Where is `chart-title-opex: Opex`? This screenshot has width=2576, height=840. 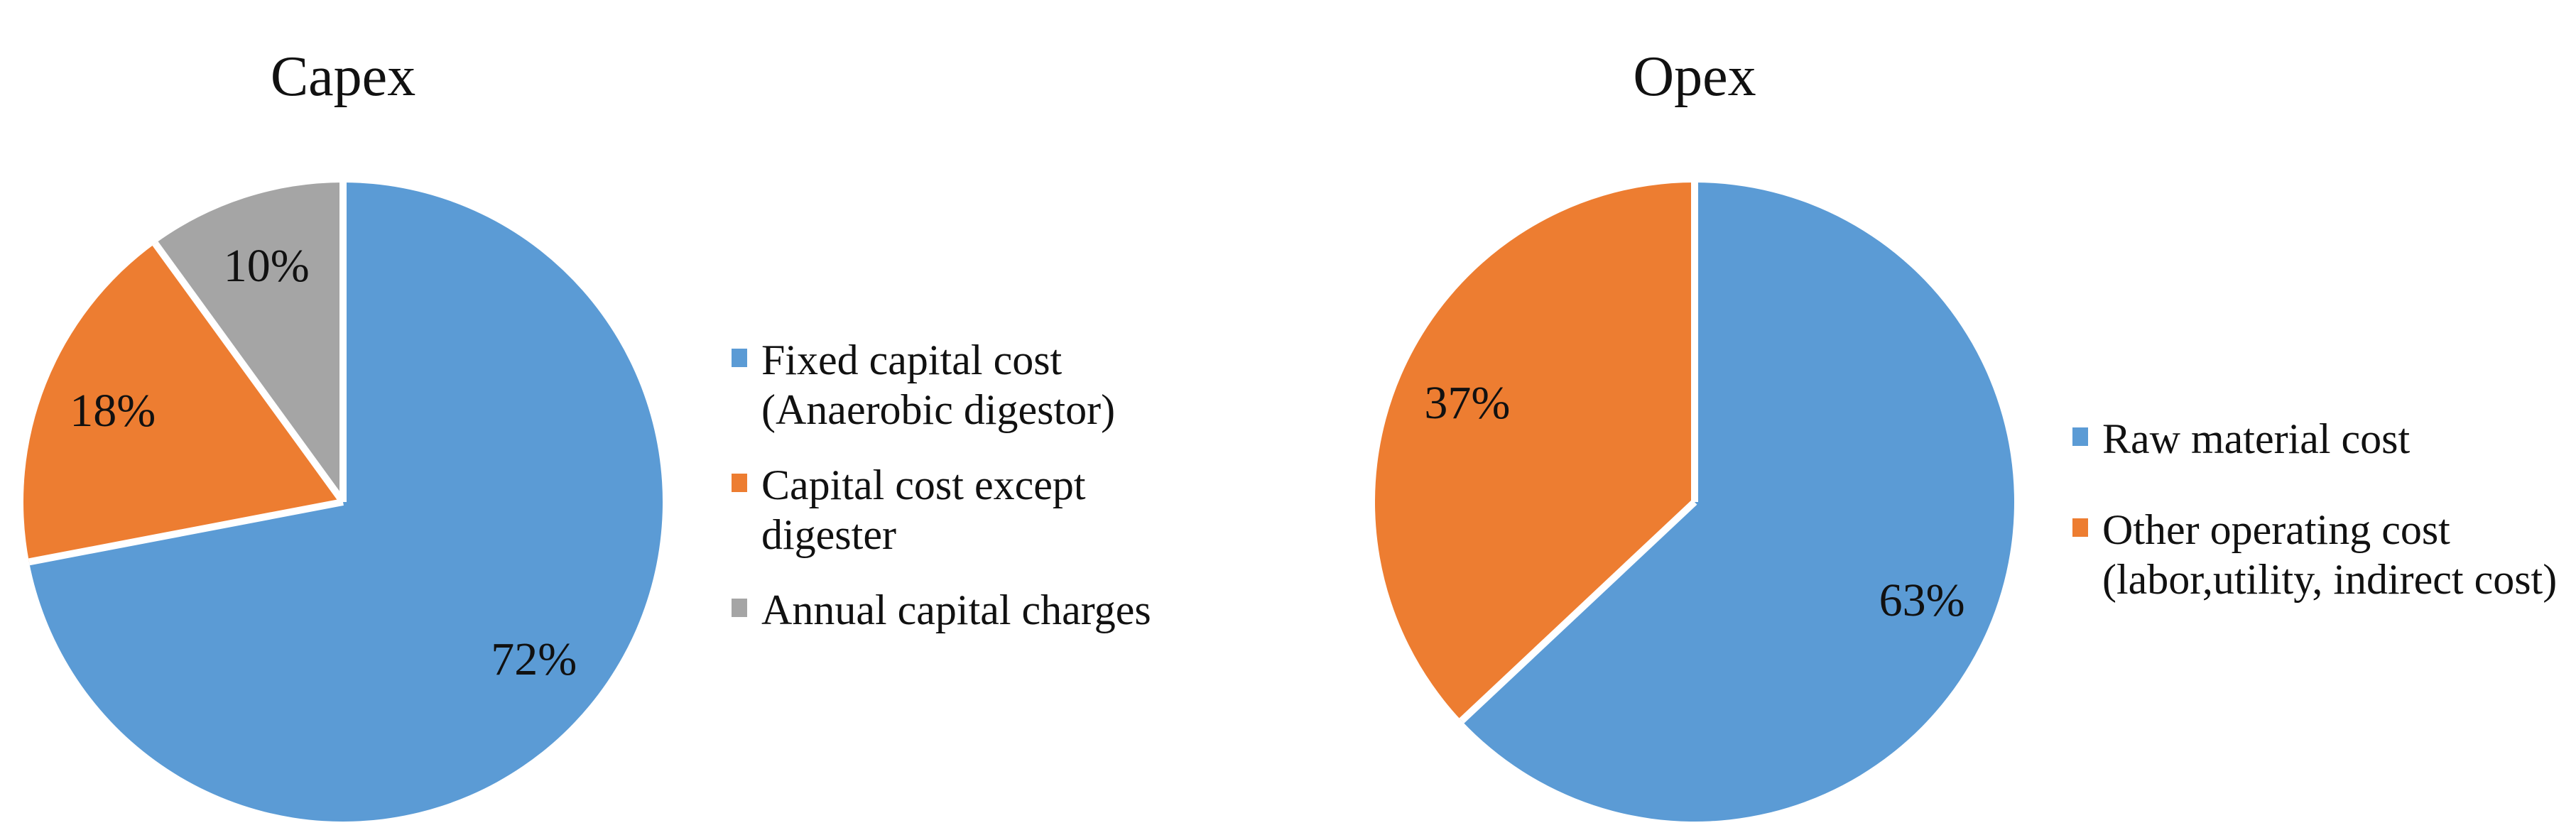
chart-title-opex: Opex is located at coordinates (1695, 76).